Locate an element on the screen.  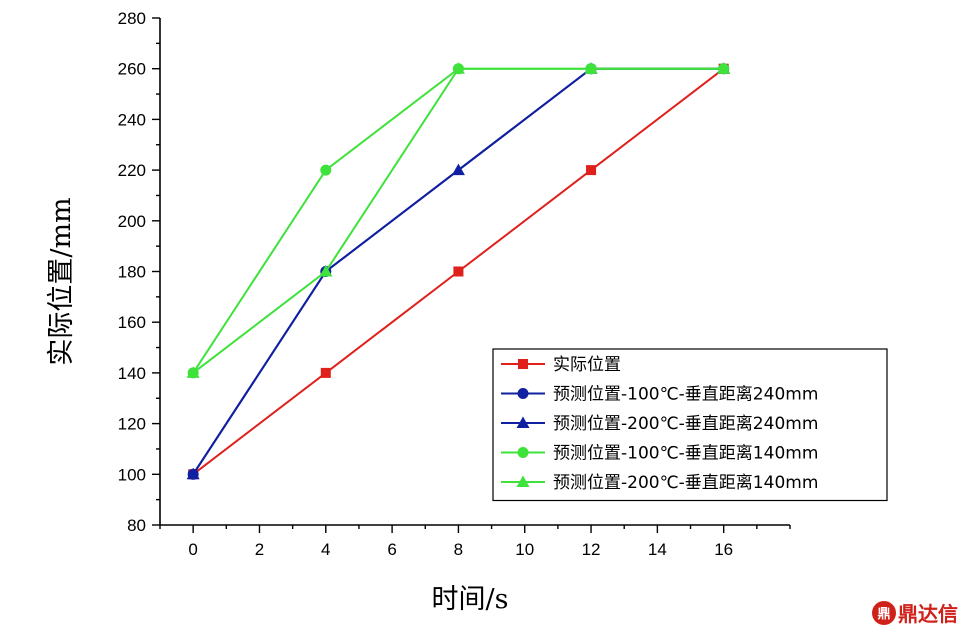
legend-item: 预测位置-100℃-垂直距离240mm is located at coordinates (659, 395).